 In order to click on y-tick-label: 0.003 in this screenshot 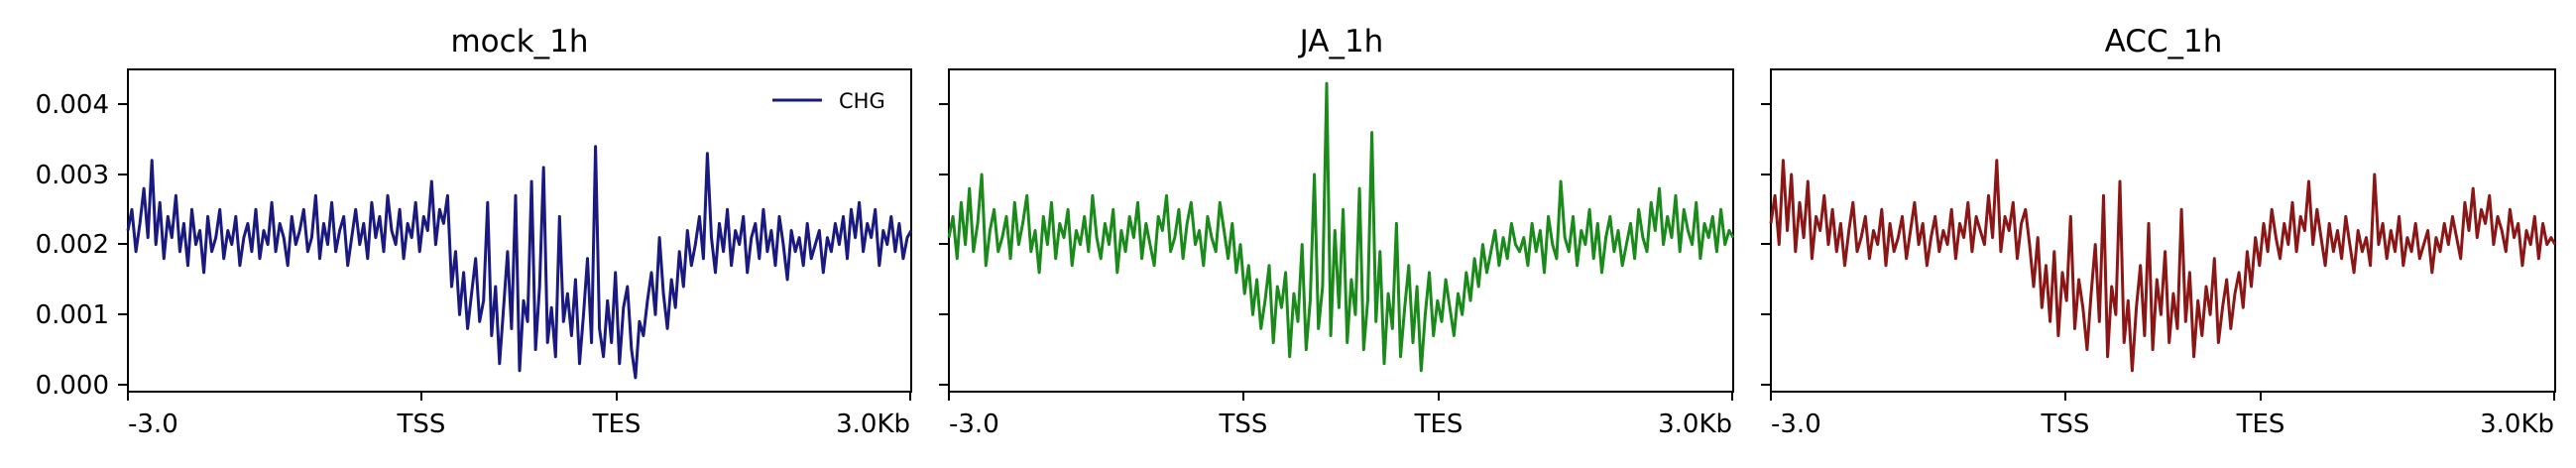, I will do `click(73, 175)`.